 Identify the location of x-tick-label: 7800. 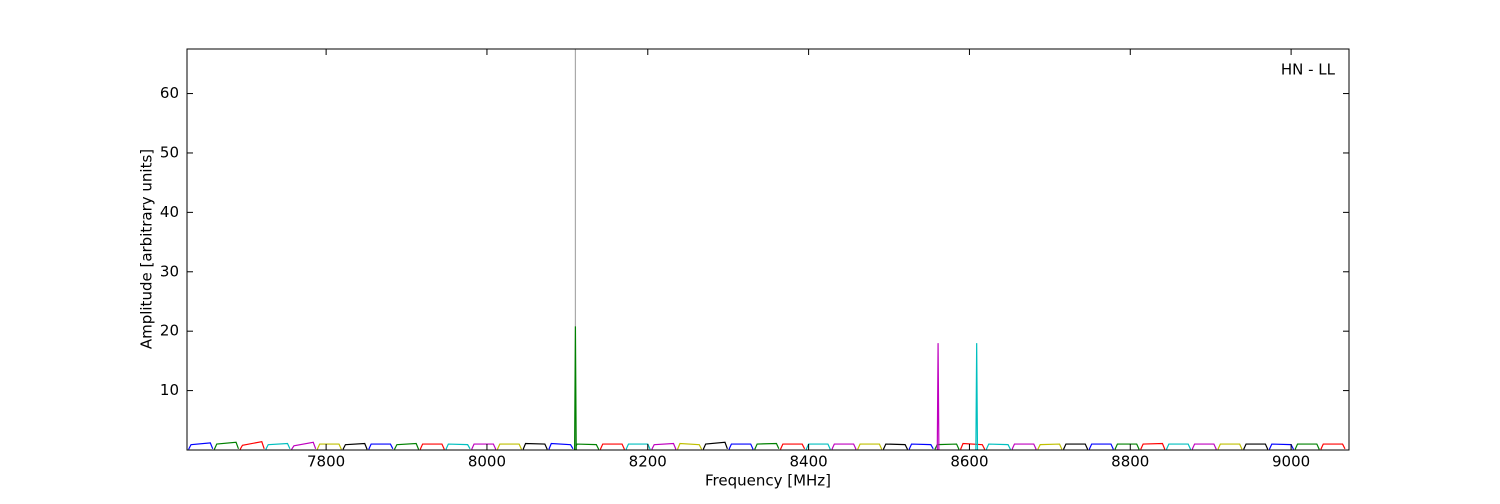
(326, 462).